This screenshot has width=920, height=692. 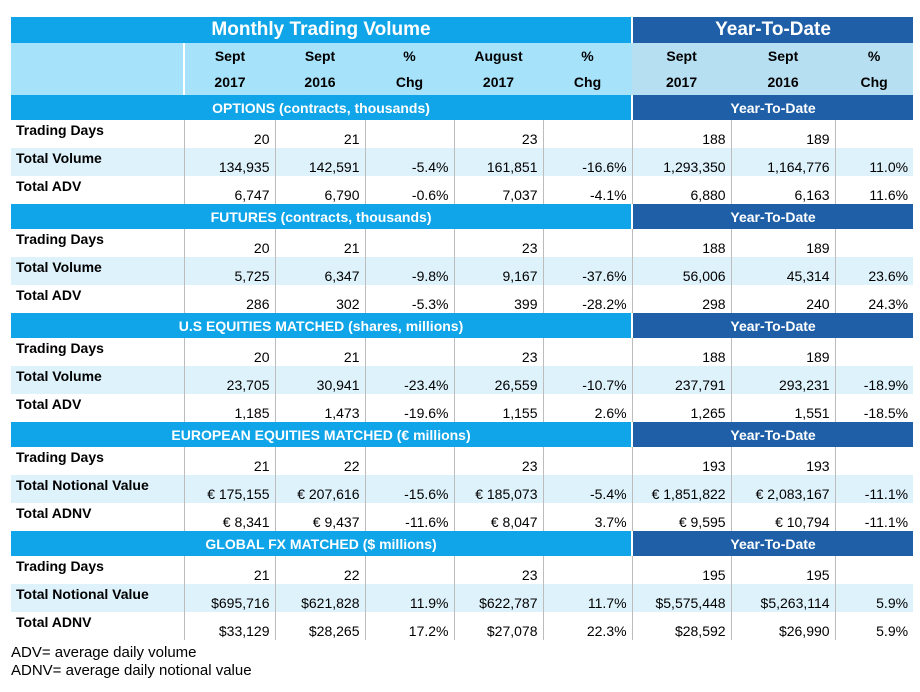 I want to click on value-cell: -37.6%, so click(x=588, y=271).